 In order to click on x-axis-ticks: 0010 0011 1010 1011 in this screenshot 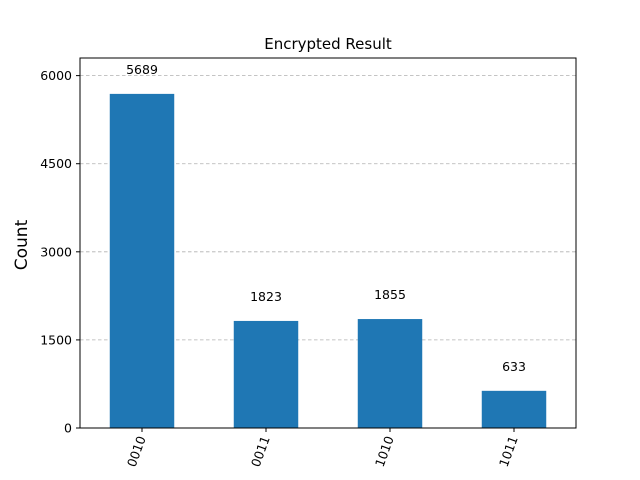, I will do `click(322, 448)`.